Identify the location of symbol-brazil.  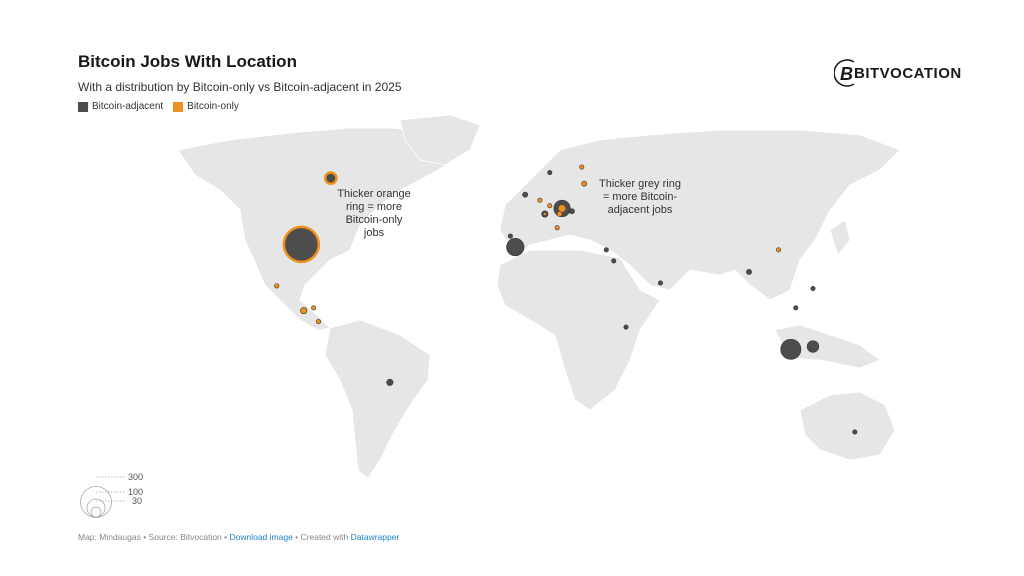
(390, 382).